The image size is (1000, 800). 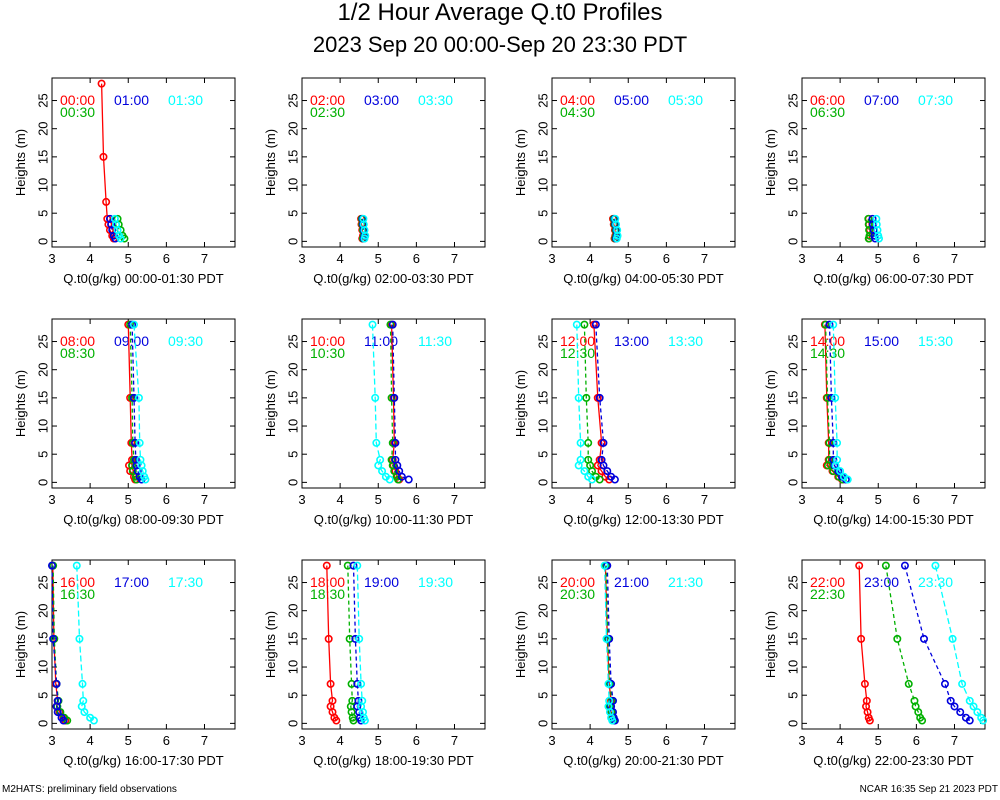 What do you see at coordinates (935, 341) in the screenshot?
I see `legend-label-4: 15:30` at bounding box center [935, 341].